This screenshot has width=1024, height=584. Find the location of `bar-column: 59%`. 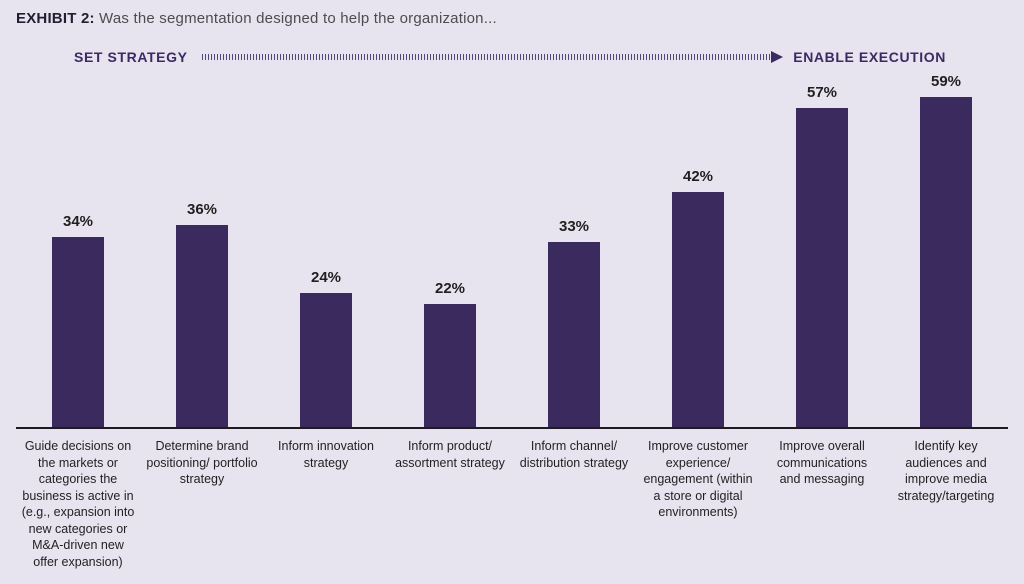

bar-column: 59% is located at coordinates (946, 250).